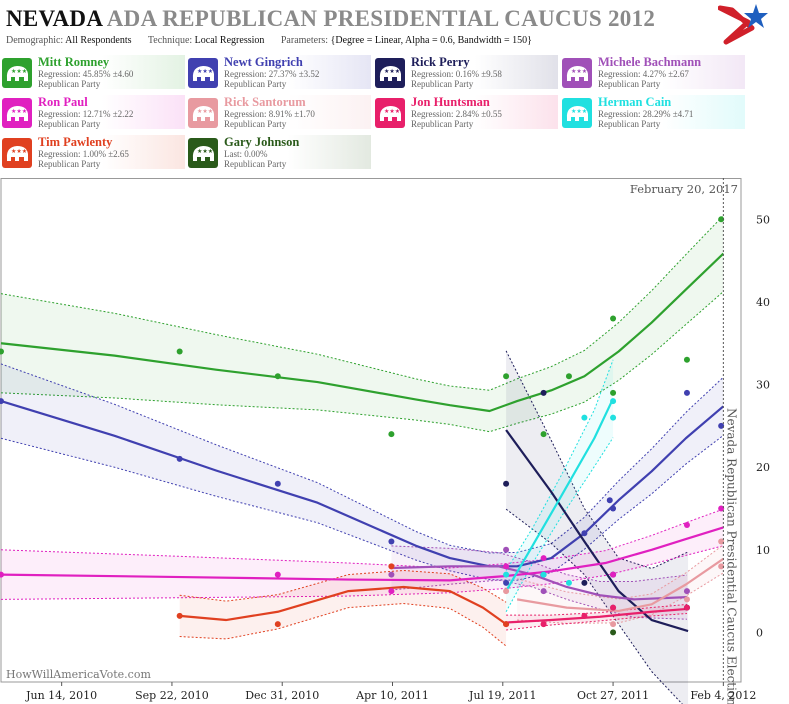 The width and height of the screenshot is (789, 704). What do you see at coordinates (450, 102) in the screenshot?
I see `legend-name: Jon Huntsman` at bounding box center [450, 102].